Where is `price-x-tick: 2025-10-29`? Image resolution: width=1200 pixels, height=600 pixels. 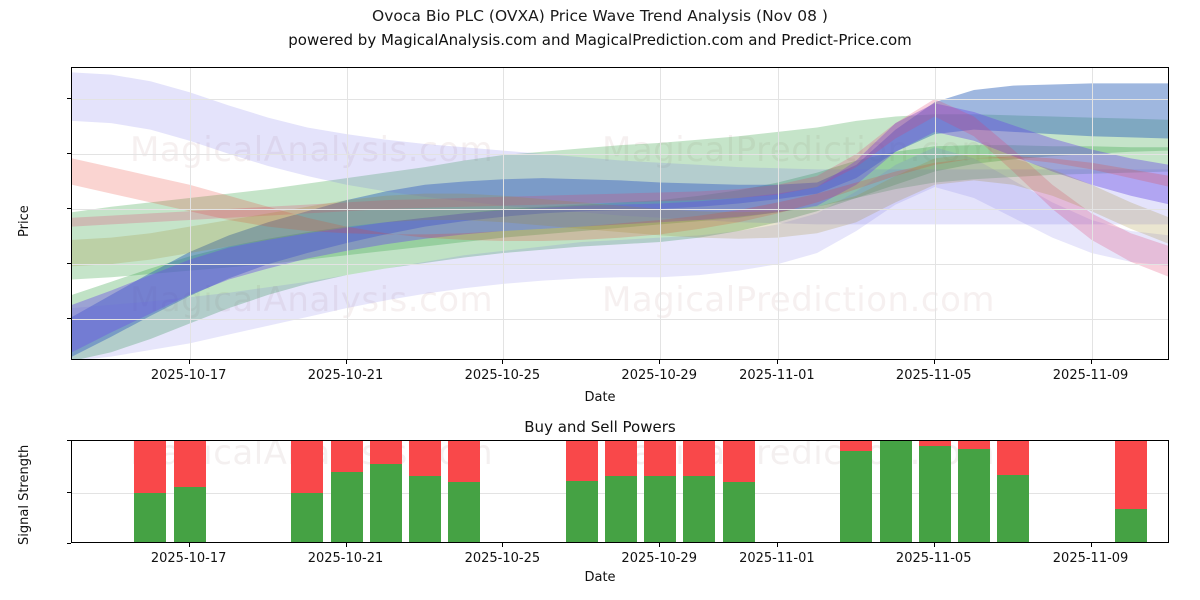 price-x-tick: 2025-10-29 is located at coordinates (659, 375).